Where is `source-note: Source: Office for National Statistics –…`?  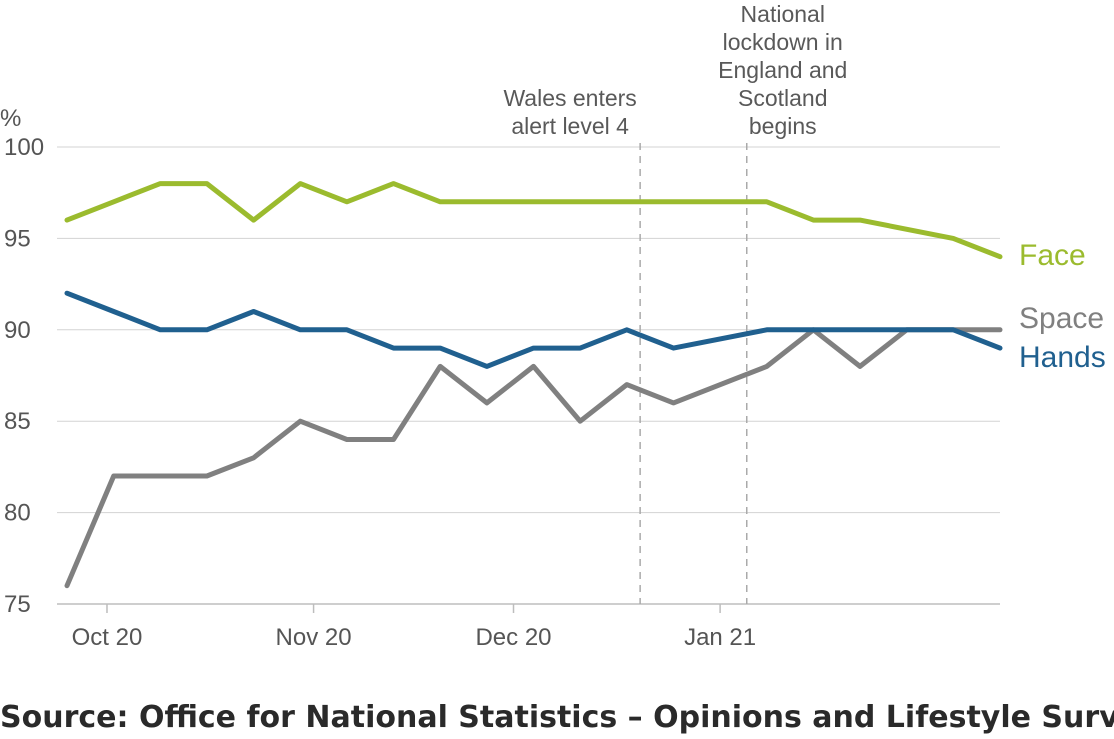
source-note: Source: Office for National Statistics –… is located at coordinates (557, 717).